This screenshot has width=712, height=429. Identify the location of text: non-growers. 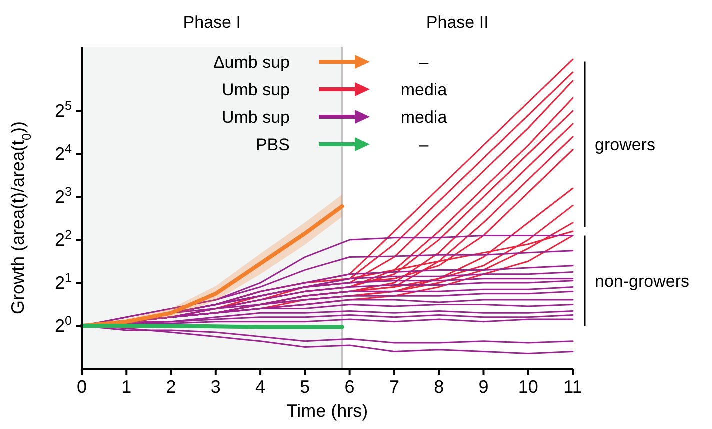
(642, 281).